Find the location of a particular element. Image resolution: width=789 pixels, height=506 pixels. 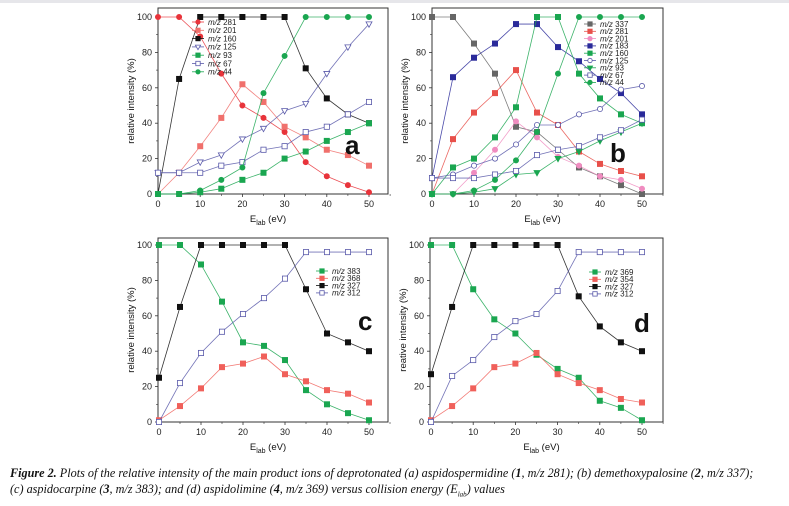

legend-label-value: 44 is located at coordinates (619, 82).